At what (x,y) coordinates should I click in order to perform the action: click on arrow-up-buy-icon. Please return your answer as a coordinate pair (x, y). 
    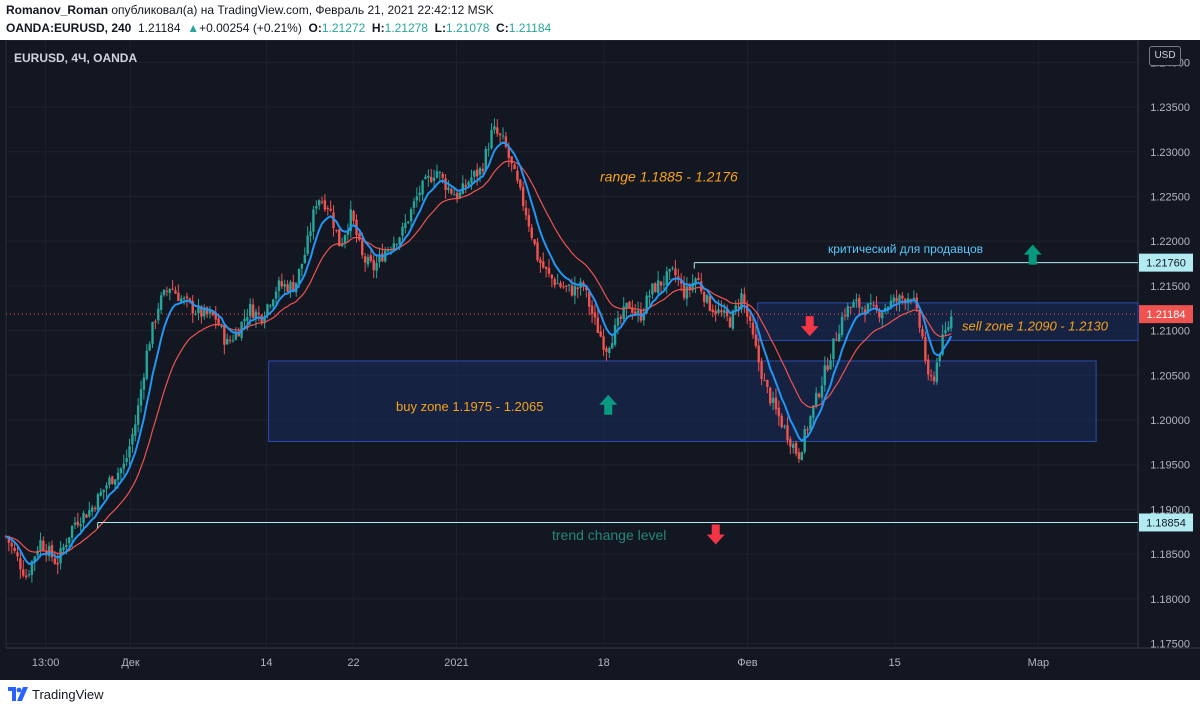
    Looking at the image, I should click on (608, 404).